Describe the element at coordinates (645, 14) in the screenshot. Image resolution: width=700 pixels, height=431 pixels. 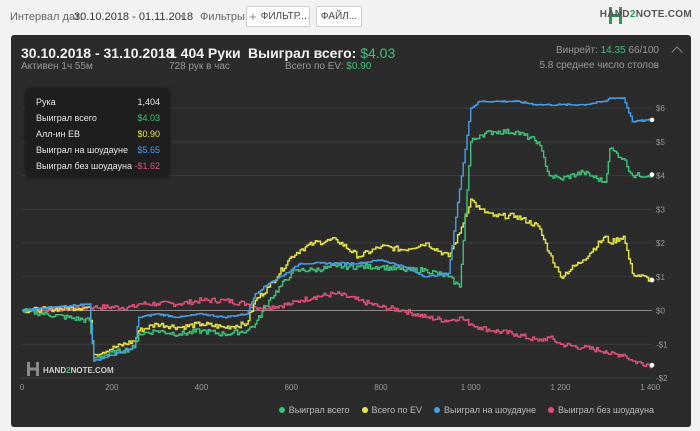
I see `brand-logo-text: HAND2NOTE.COM` at that location.